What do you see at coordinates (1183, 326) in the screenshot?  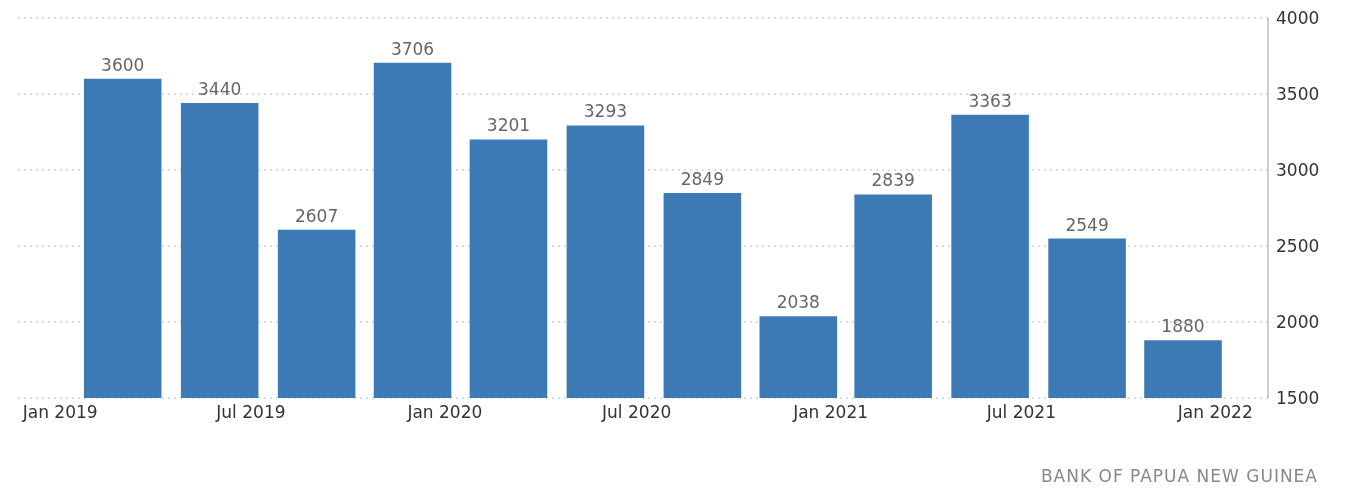 I see `data-label: 1880` at bounding box center [1183, 326].